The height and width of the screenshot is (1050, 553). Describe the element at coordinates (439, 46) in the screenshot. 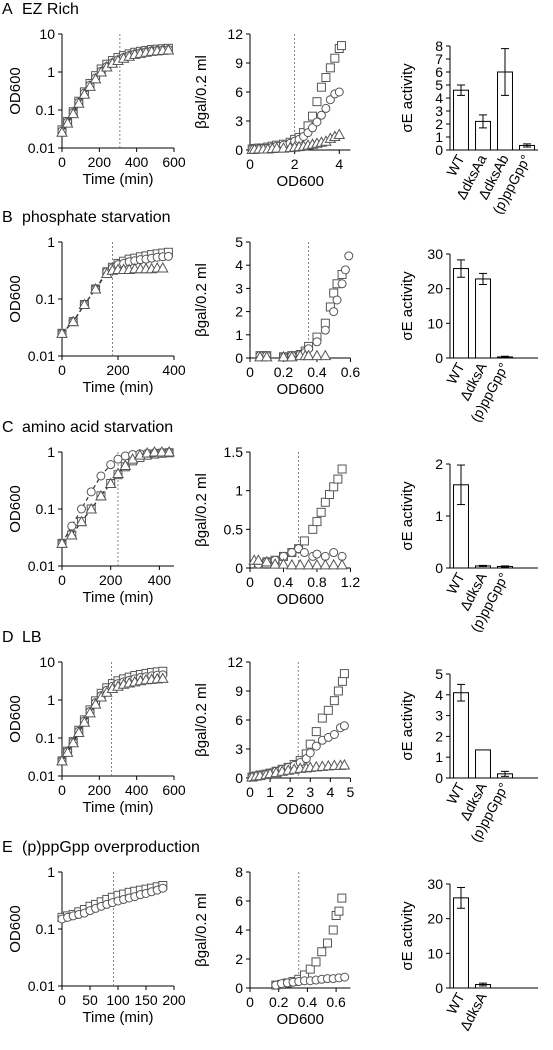

I see `bar-y-tick-label: 8` at that location.